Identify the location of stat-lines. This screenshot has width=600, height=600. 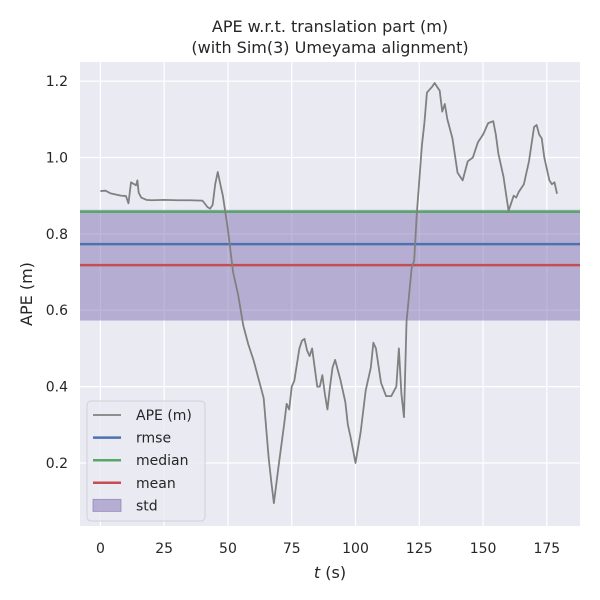
(330, 238).